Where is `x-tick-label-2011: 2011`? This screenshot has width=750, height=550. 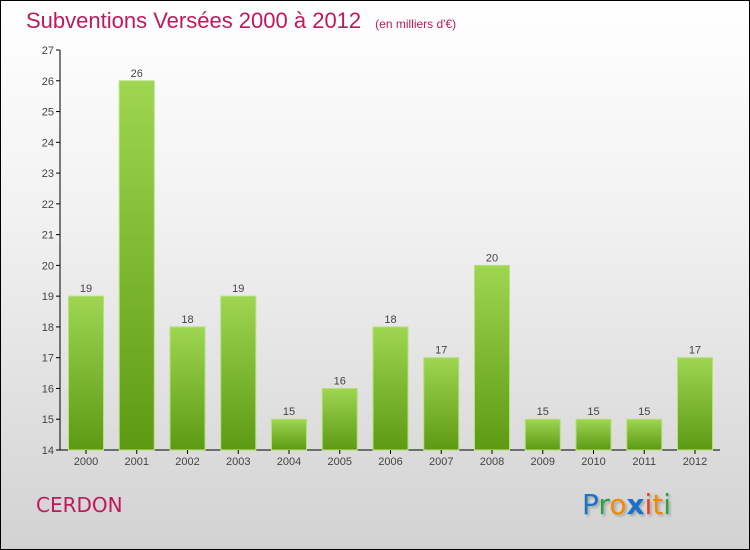 x-tick-label-2011: 2011 is located at coordinates (644, 462).